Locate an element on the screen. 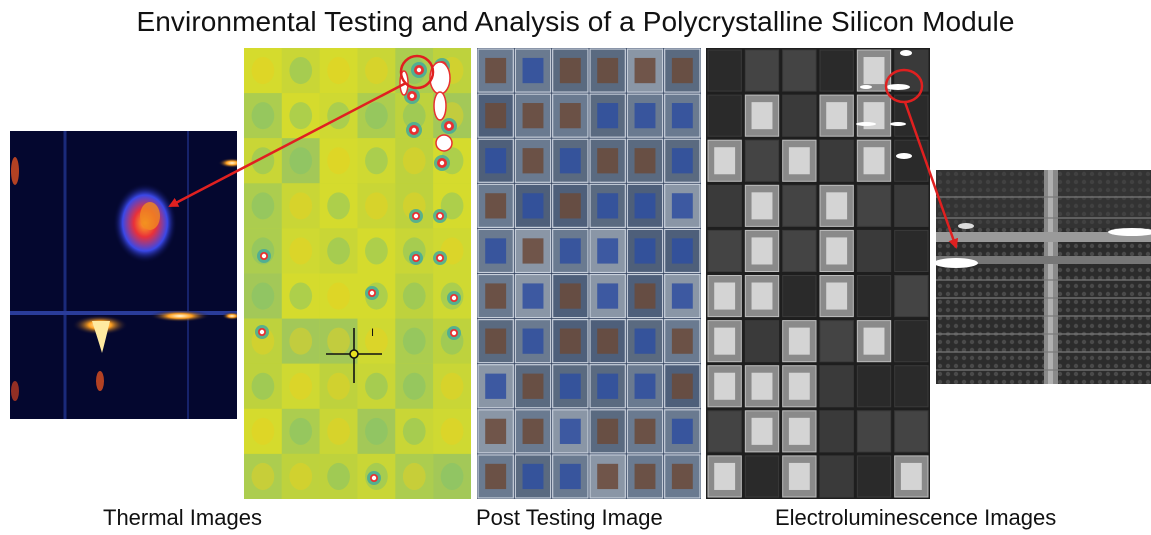 This screenshot has width=1151, height=535. marker-label: I is located at coordinates (372, 333).